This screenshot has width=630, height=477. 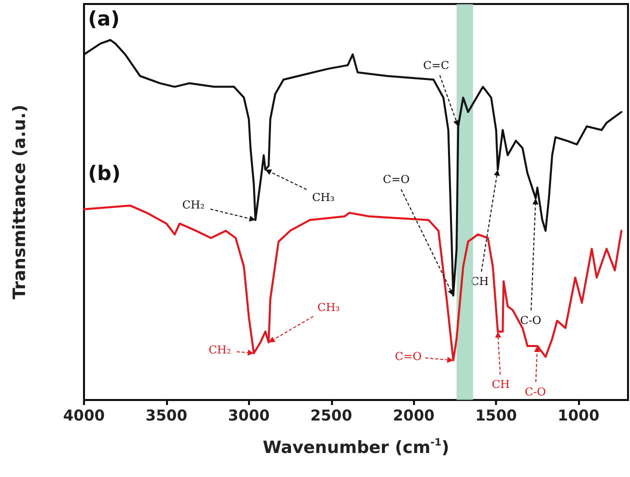 What do you see at coordinates (167, 415) in the screenshot?
I see `x-tick-label: 3500` at bounding box center [167, 415].